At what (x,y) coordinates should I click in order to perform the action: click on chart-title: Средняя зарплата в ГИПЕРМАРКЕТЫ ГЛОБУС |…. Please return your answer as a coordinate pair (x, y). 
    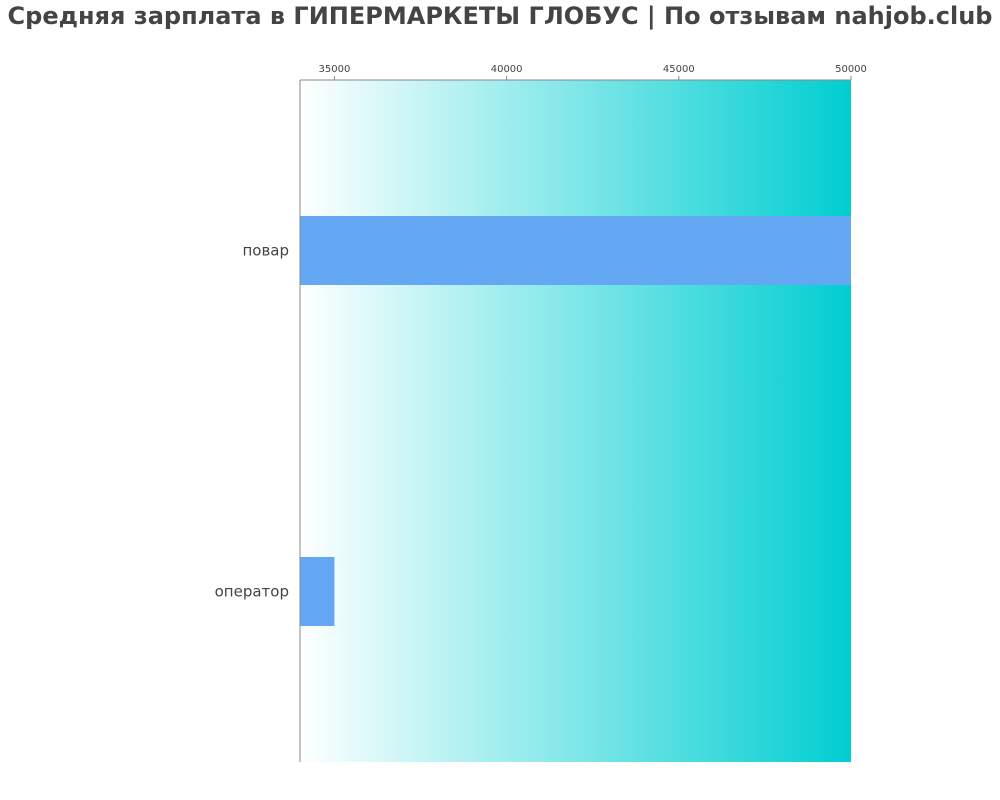
    Looking at the image, I should click on (500, 16).